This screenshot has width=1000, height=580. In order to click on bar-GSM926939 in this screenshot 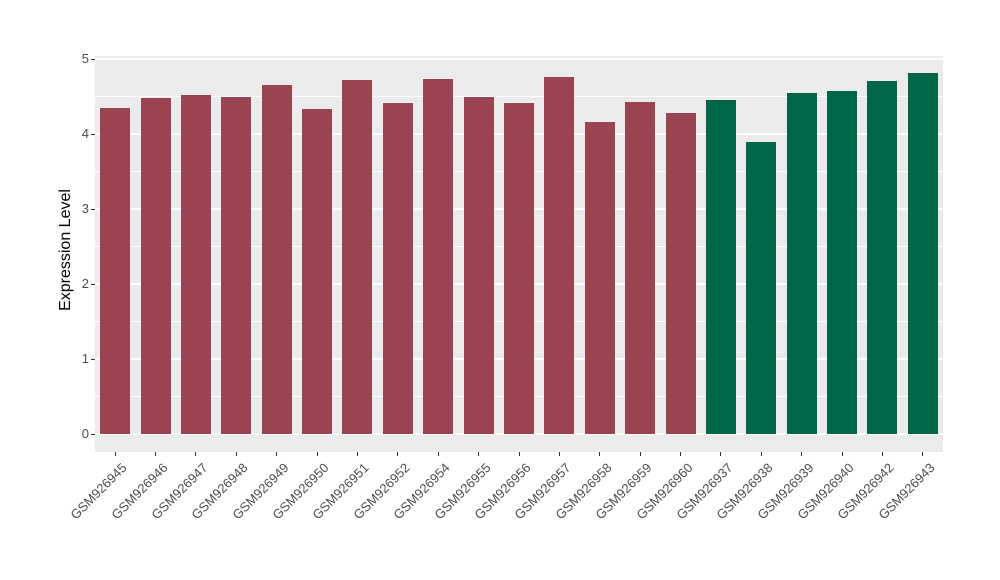, I will do `click(801, 263)`.